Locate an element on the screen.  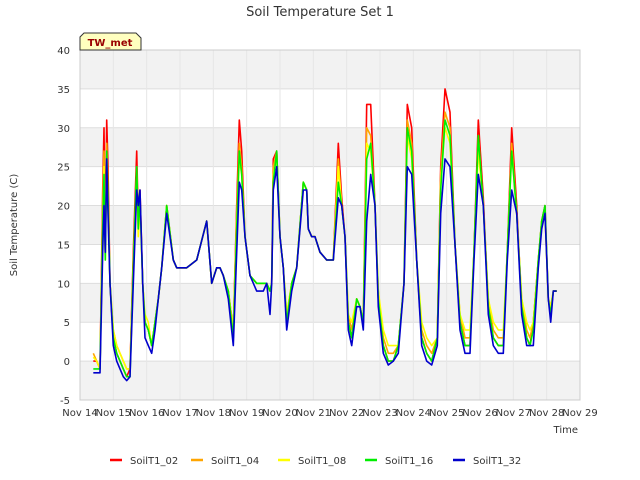
legend-label: SoilT1_02 is located at coordinates (154, 461).